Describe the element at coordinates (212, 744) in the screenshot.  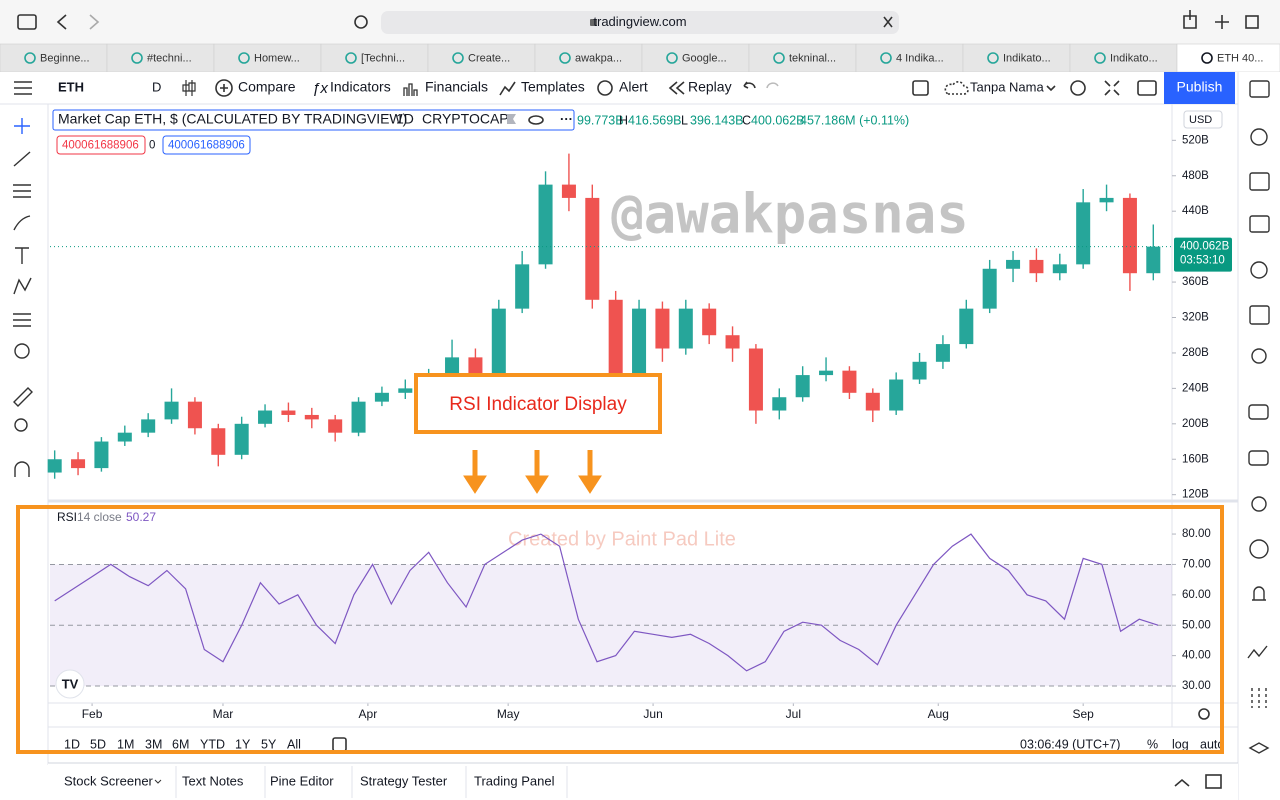
I see `range-button: YTD` at that location.